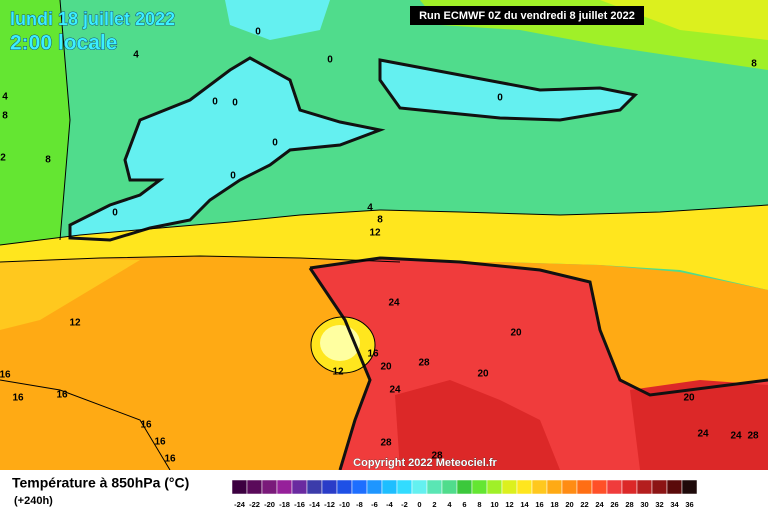 The image size is (768, 512). I want to click on run-info: Run ECMWF 0Z du vendredi 8 juillet 2022, so click(527, 16).